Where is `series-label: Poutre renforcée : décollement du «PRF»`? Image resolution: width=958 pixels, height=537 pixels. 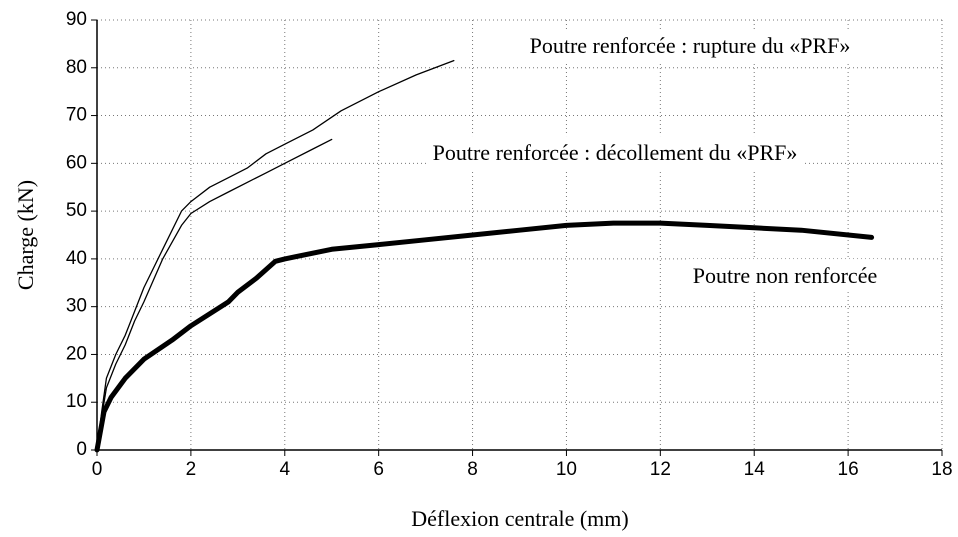 series-label: Poutre renforcée : décollement du «PRF» is located at coordinates (615, 152).